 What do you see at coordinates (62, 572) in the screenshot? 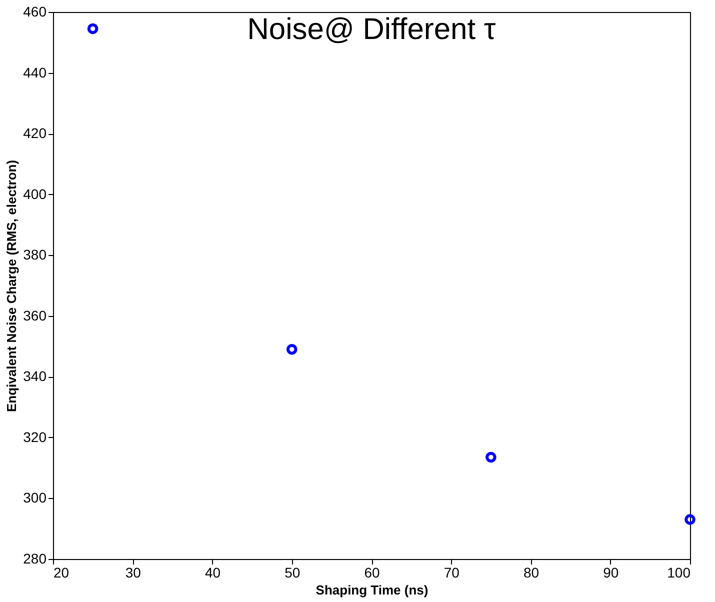
I see `x-tick-label: 20` at bounding box center [62, 572].